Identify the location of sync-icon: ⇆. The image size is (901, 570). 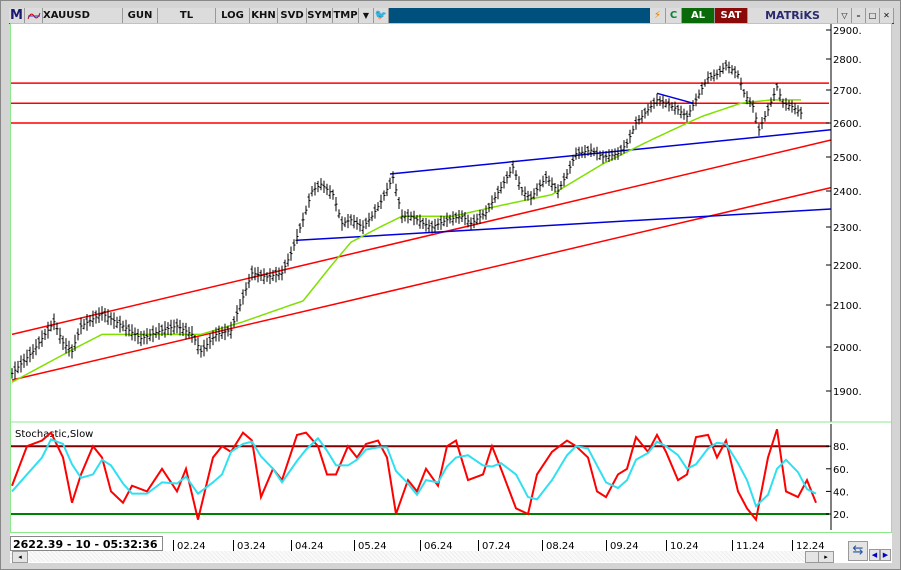
(858, 551).